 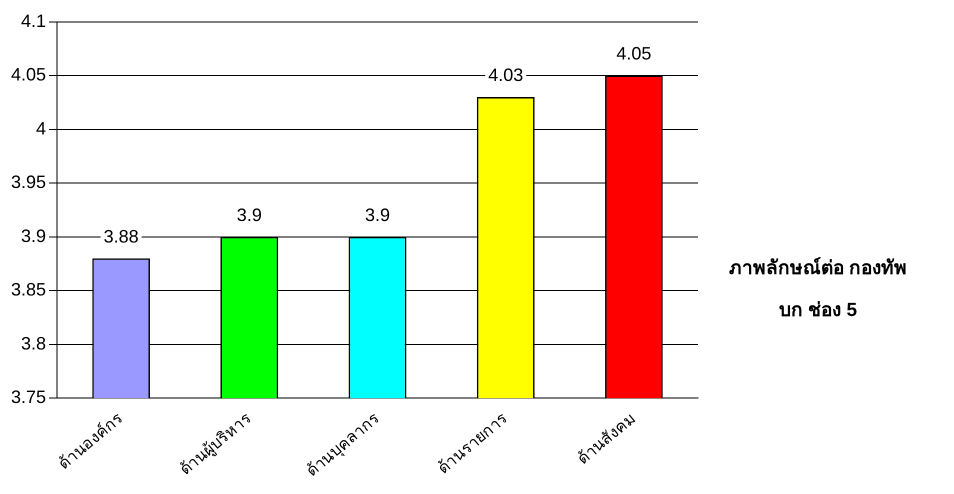 What do you see at coordinates (41, 128) in the screenshot?
I see `y-tick-label: 4` at bounding box center [41, 128].